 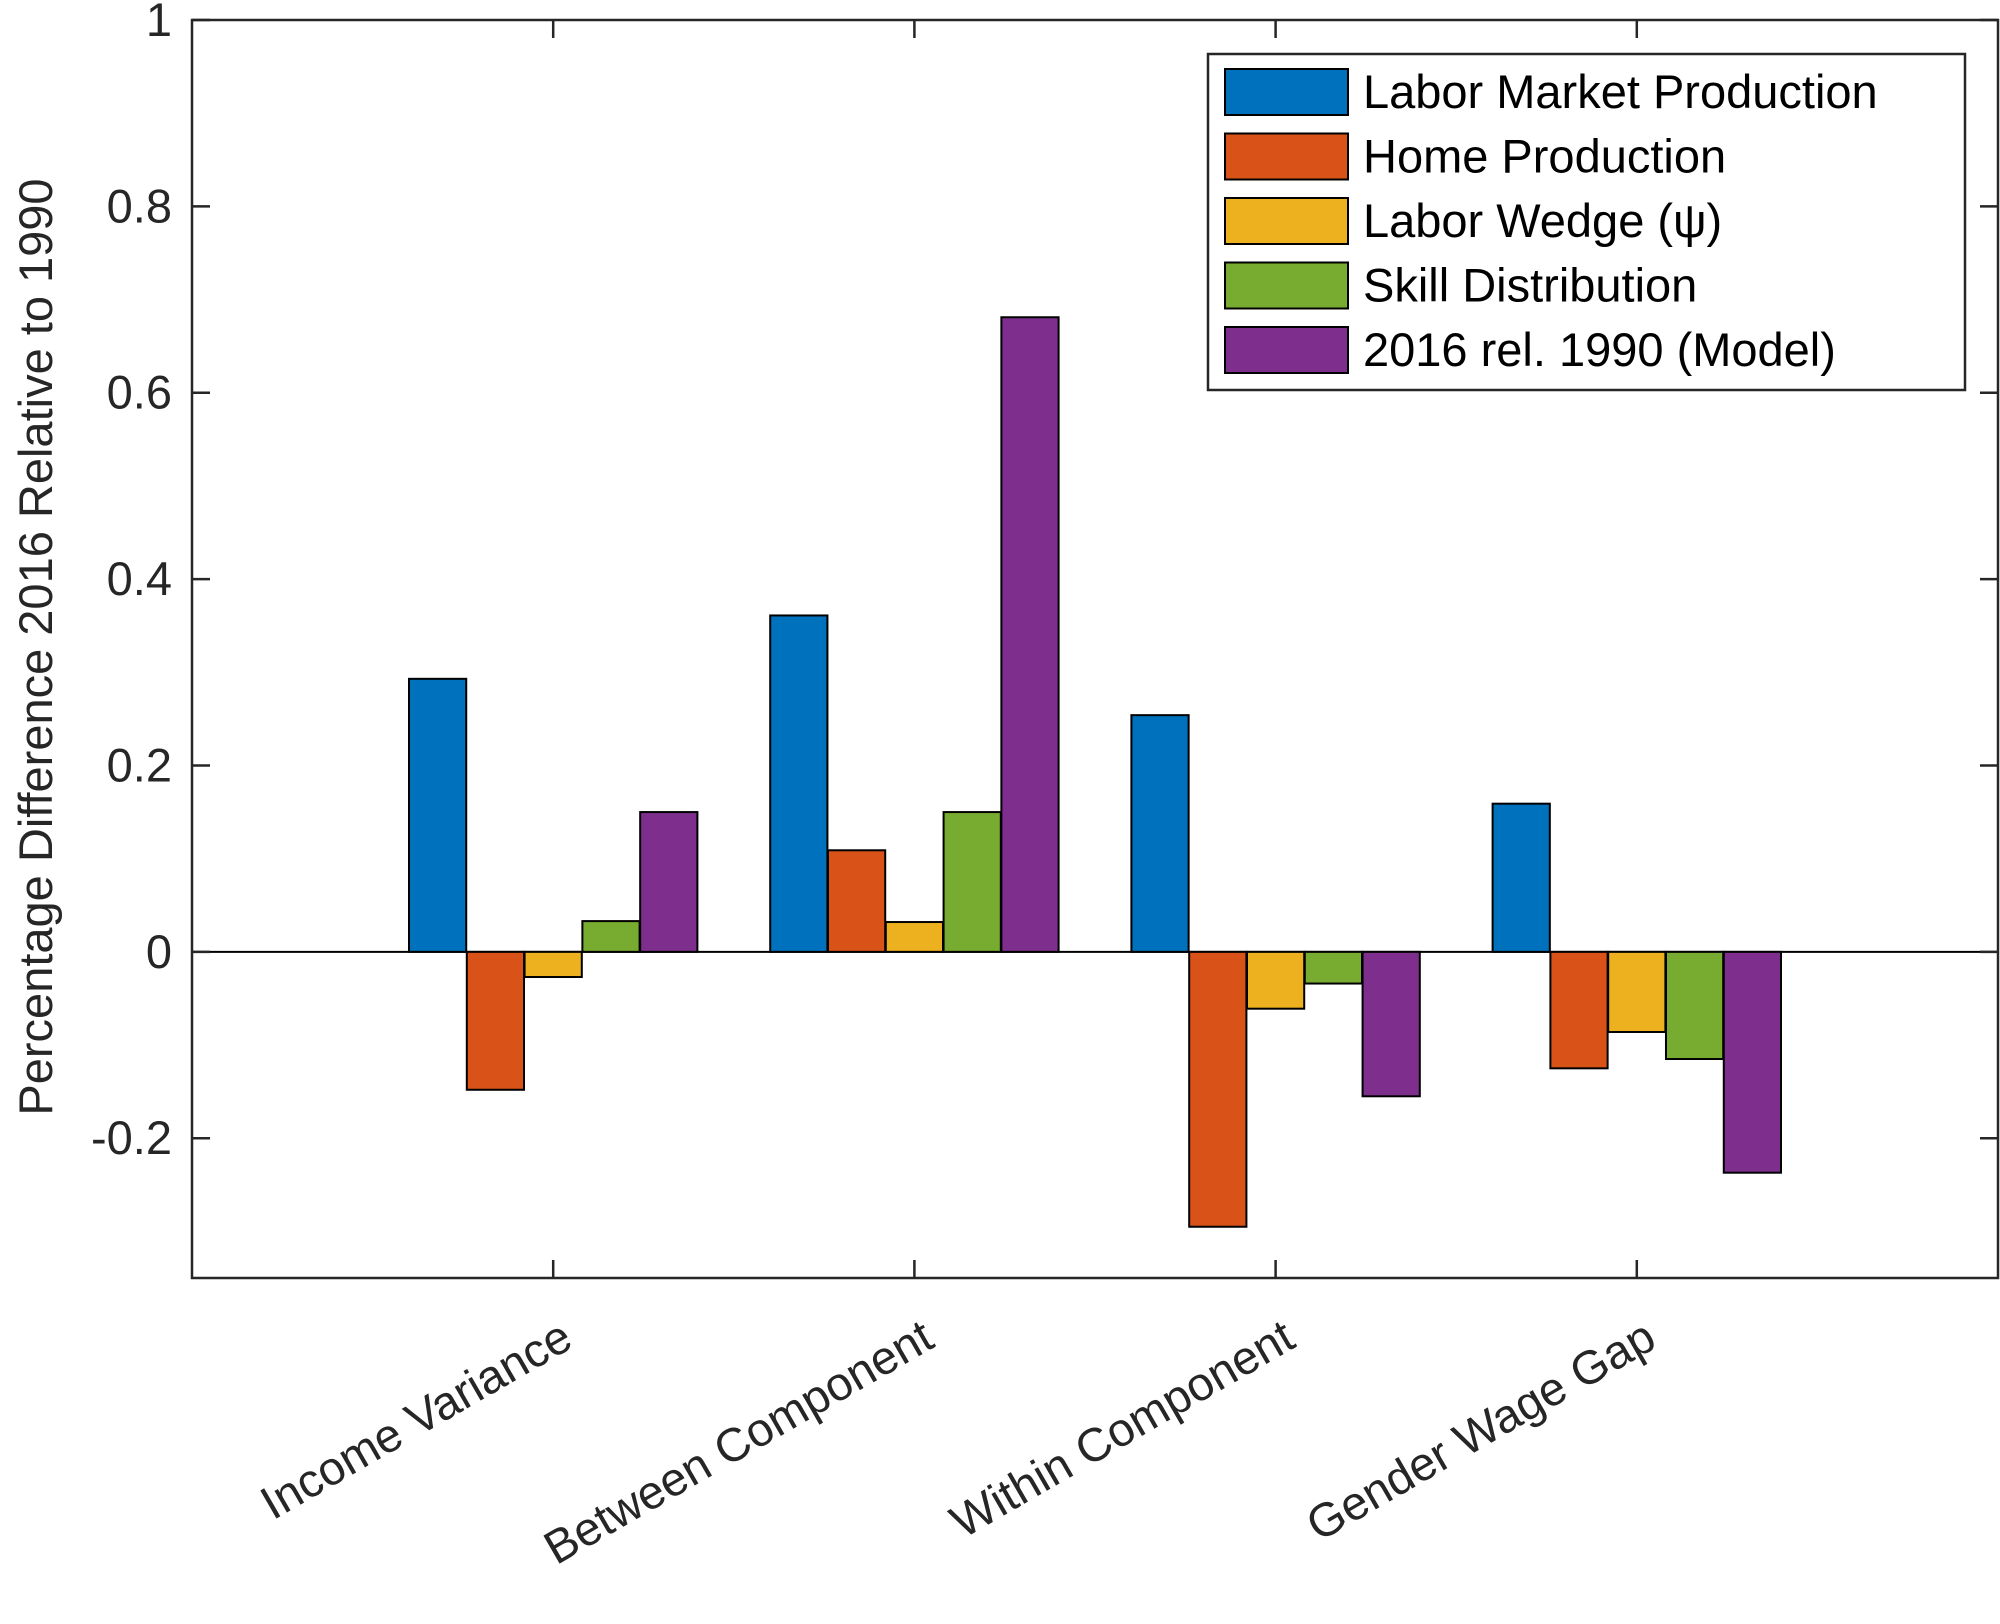 I want to click on legend-label-2016-rel-1990-model: 2016 rel. 1990 (Model), so click(x=1599, y=349).